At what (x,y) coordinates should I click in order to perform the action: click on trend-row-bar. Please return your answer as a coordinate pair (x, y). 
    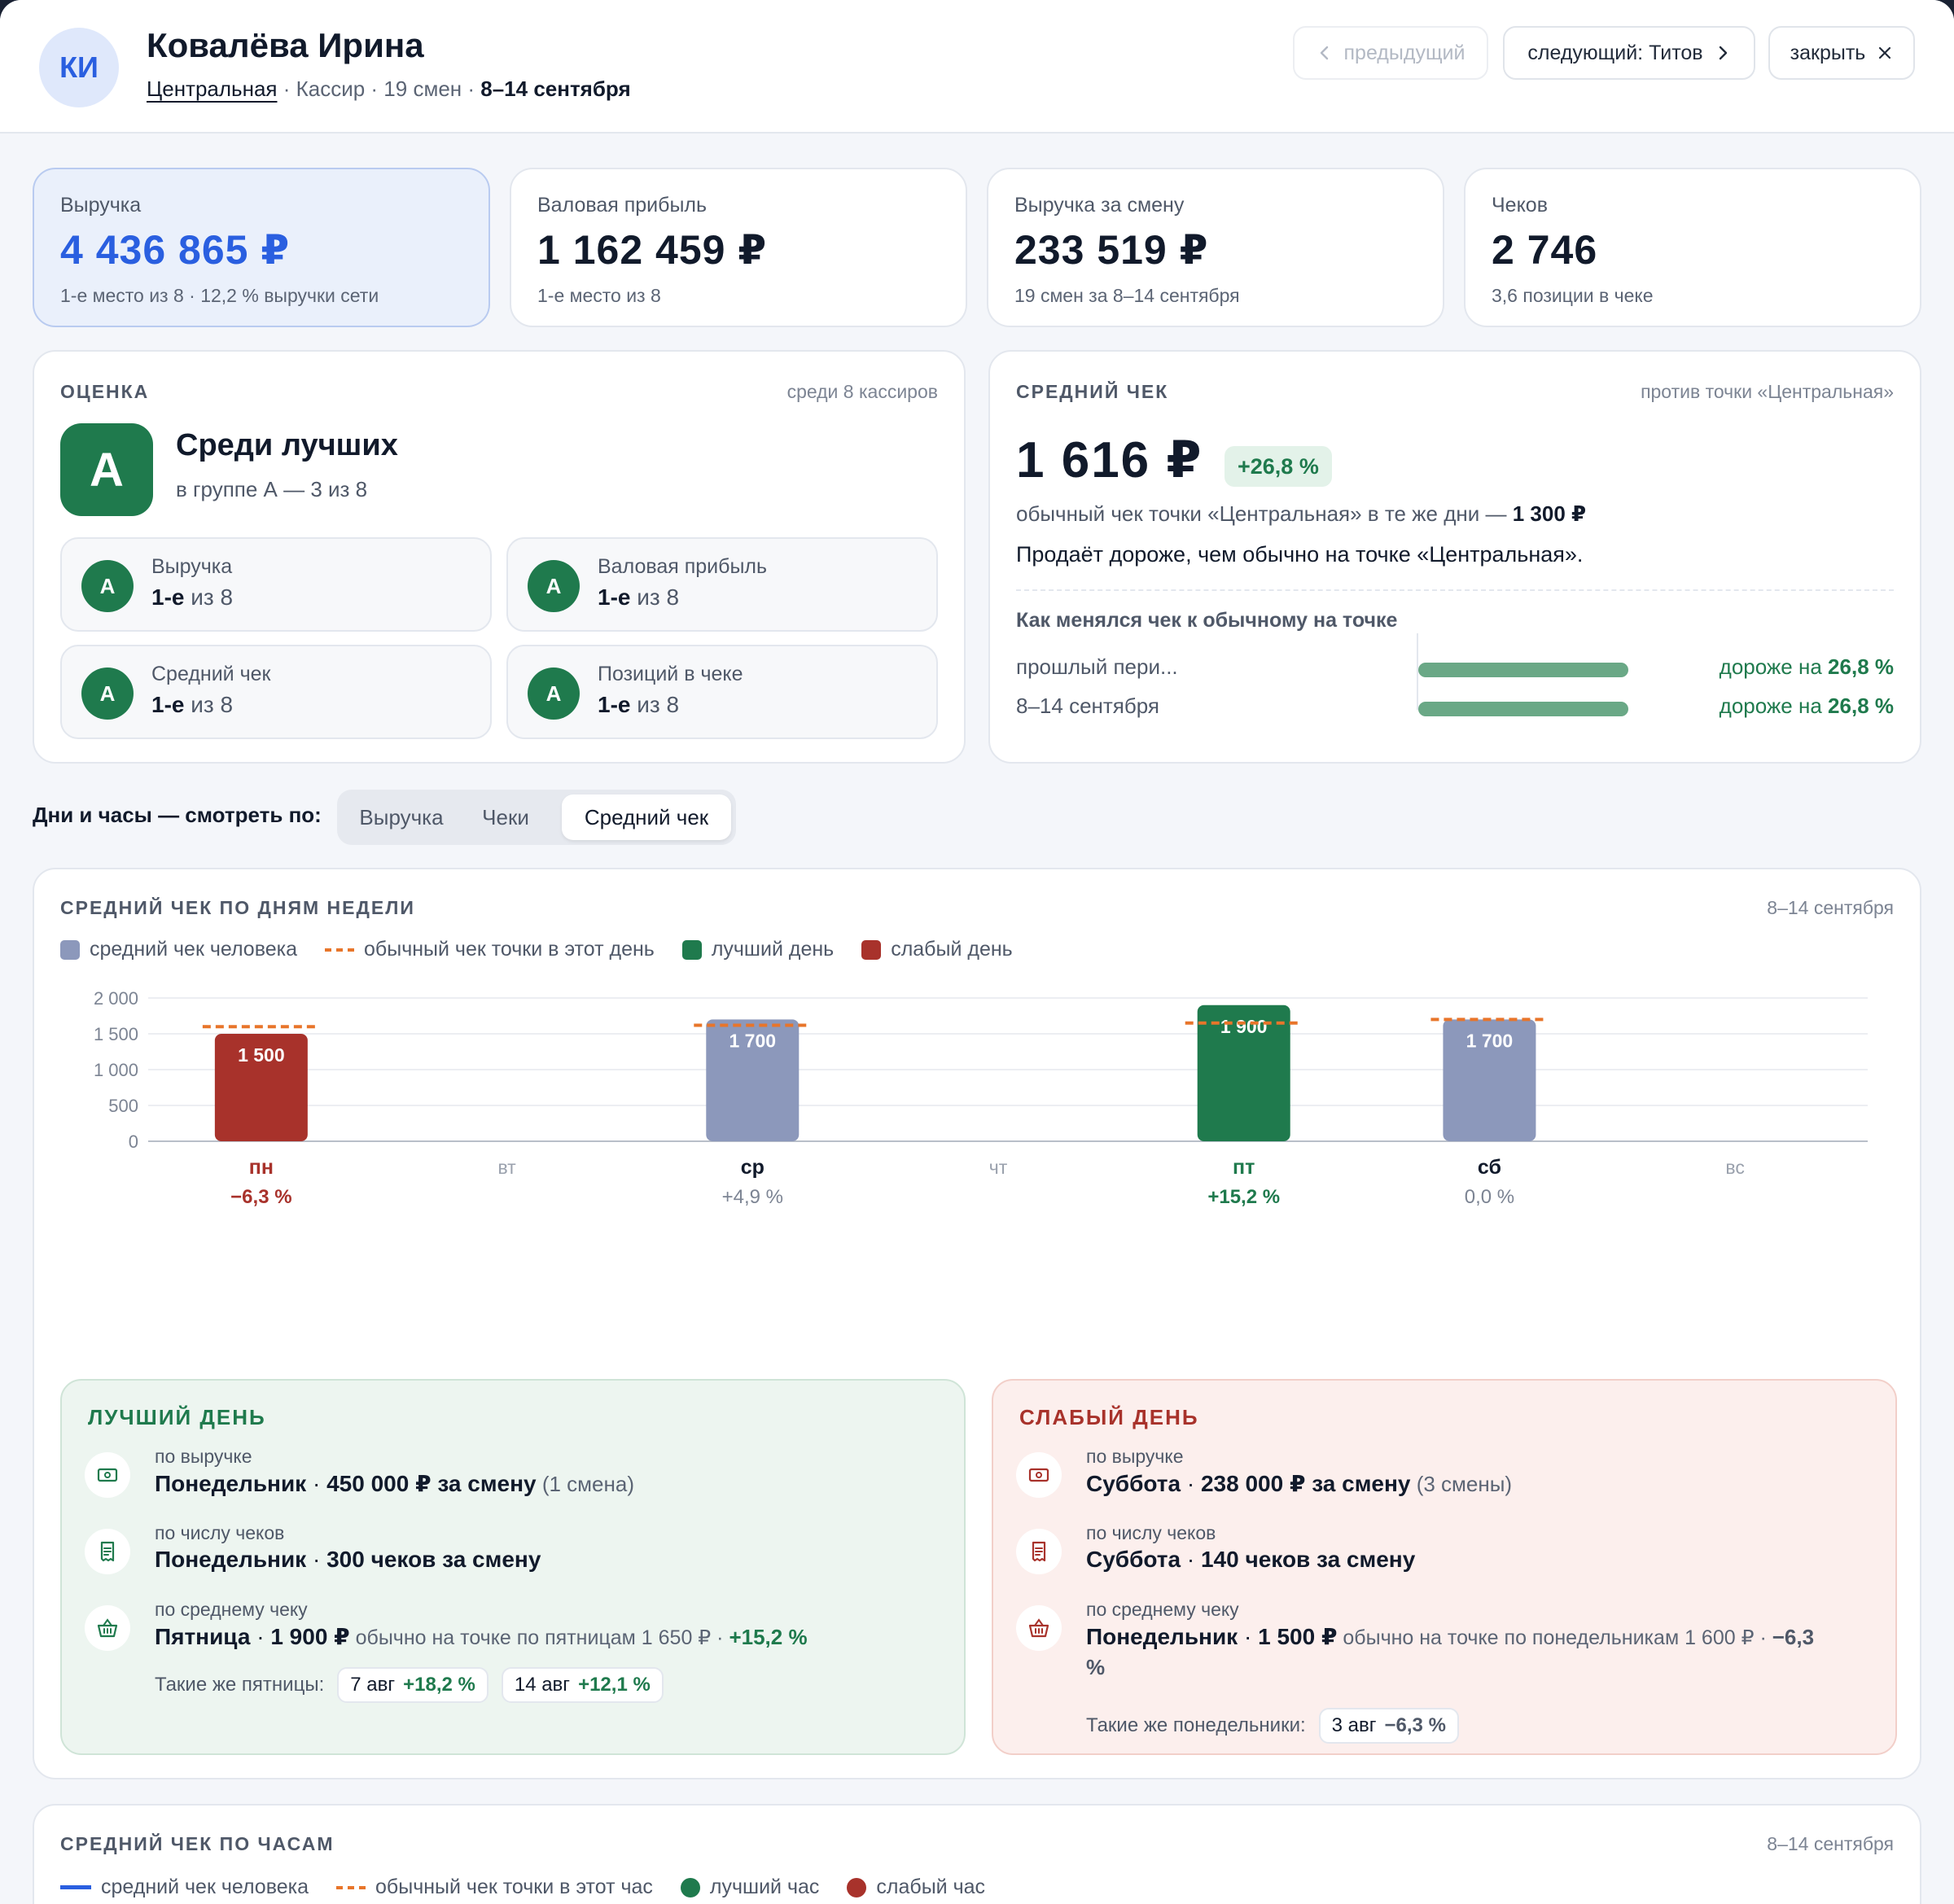
    Looking at the image, I should click on (1523, 670).